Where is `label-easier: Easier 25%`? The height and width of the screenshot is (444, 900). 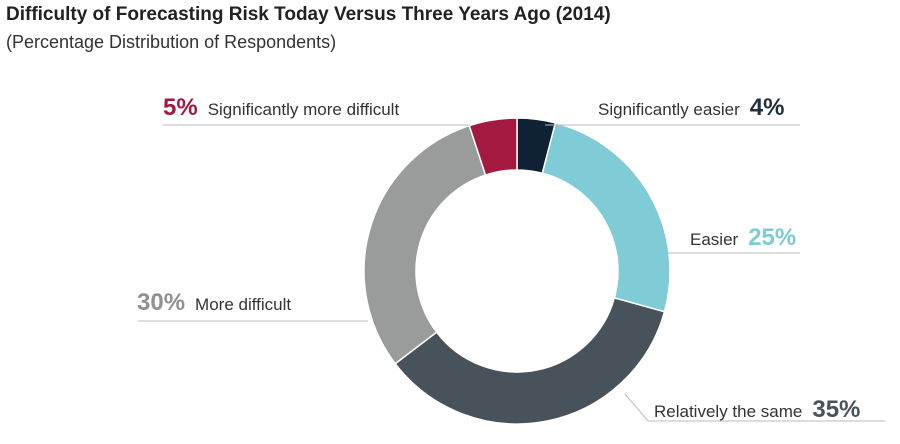
label-easier: Easier 25% is located at coordinates (743, 238).